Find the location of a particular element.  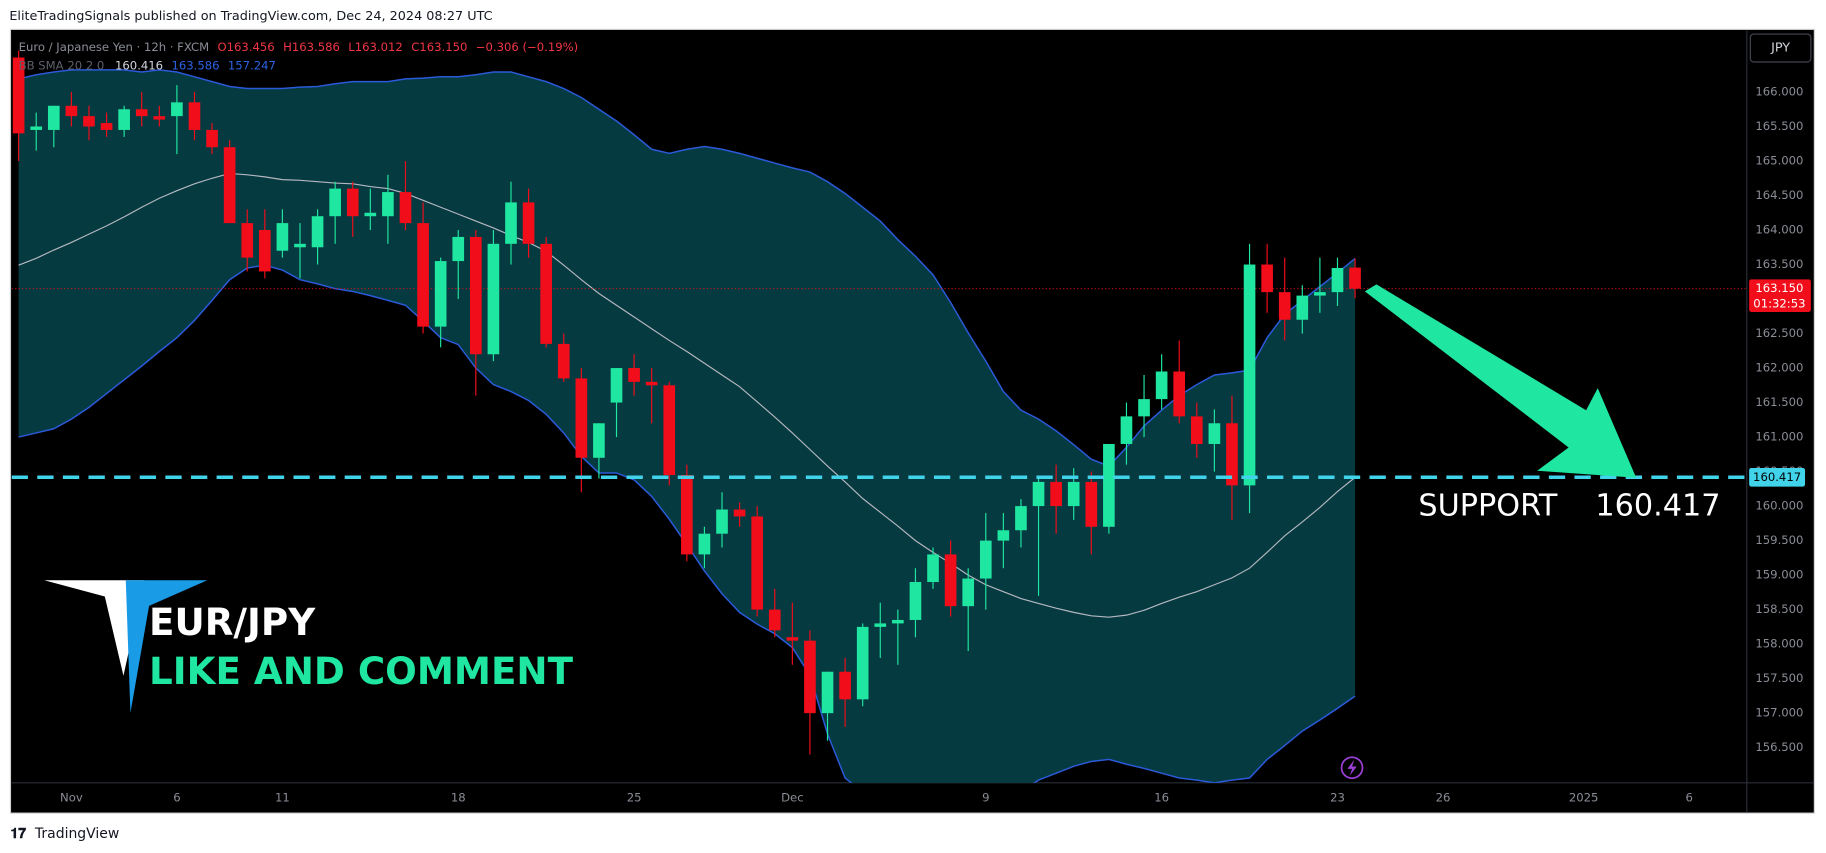

y-tick-label: 166.000 is located at coordinates (1779, 91).